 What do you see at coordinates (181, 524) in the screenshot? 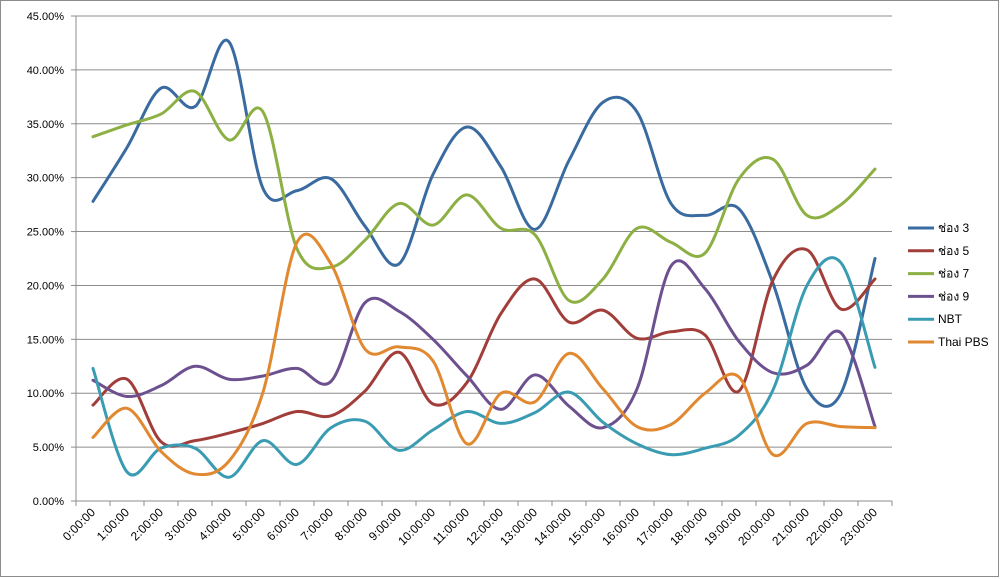
I see `x-tick-label: 3:00:00` at bounding box center [181, 524].